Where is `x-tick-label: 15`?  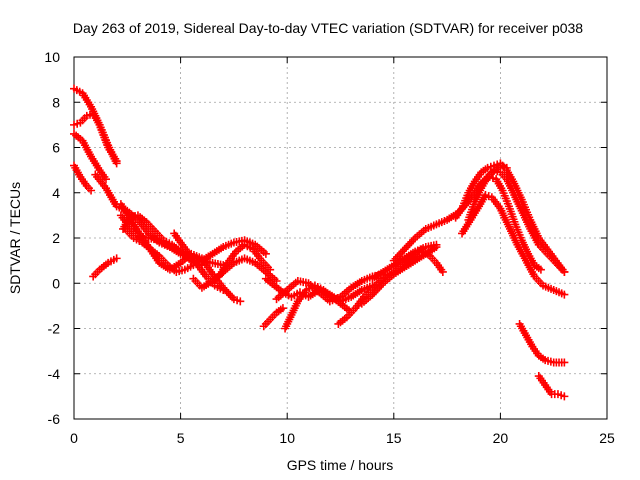 x-tick-label: 15 is located at coordinates (394, 438).